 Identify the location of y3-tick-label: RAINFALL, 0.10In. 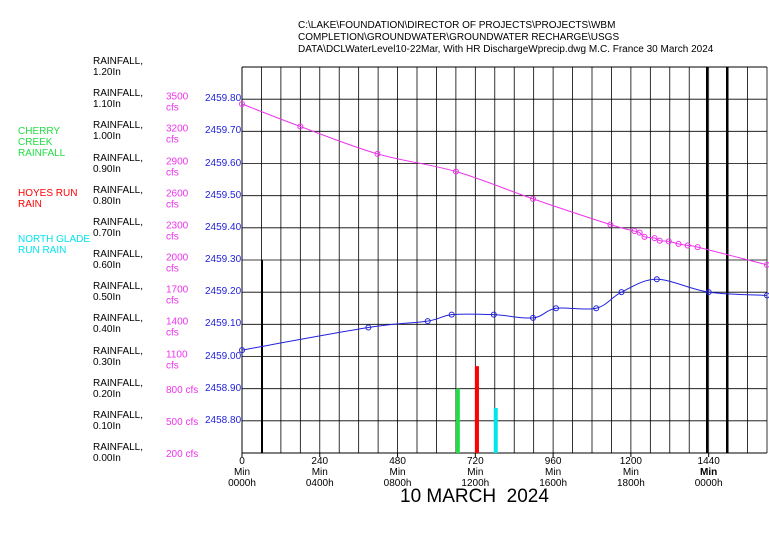
(118, 420).